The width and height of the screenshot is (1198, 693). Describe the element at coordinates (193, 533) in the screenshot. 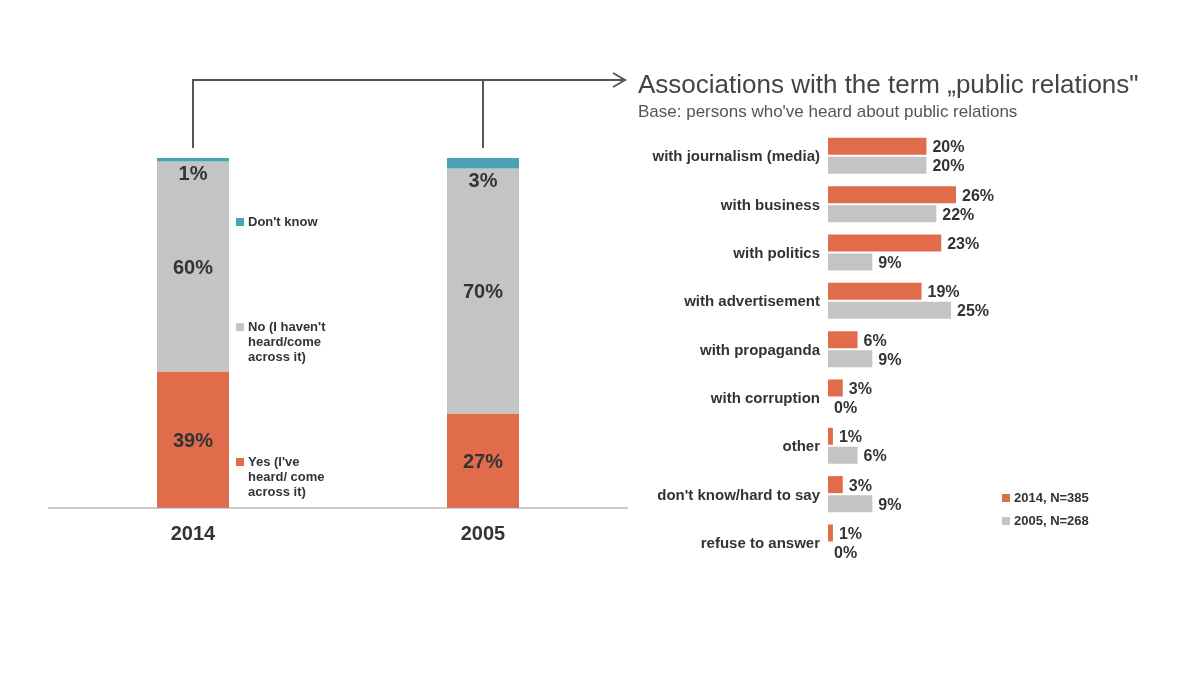

I see `x-tick-label: 2014` at that location.